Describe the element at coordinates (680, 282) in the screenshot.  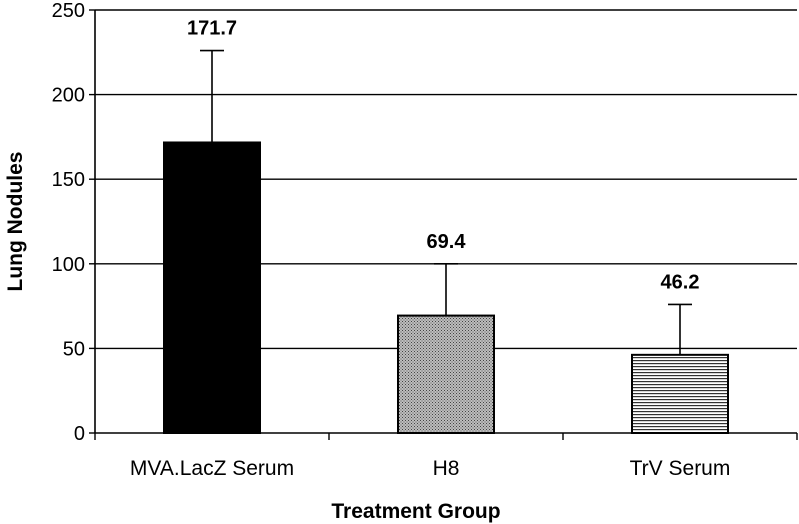
I see `data-label: 46.2` at that location.